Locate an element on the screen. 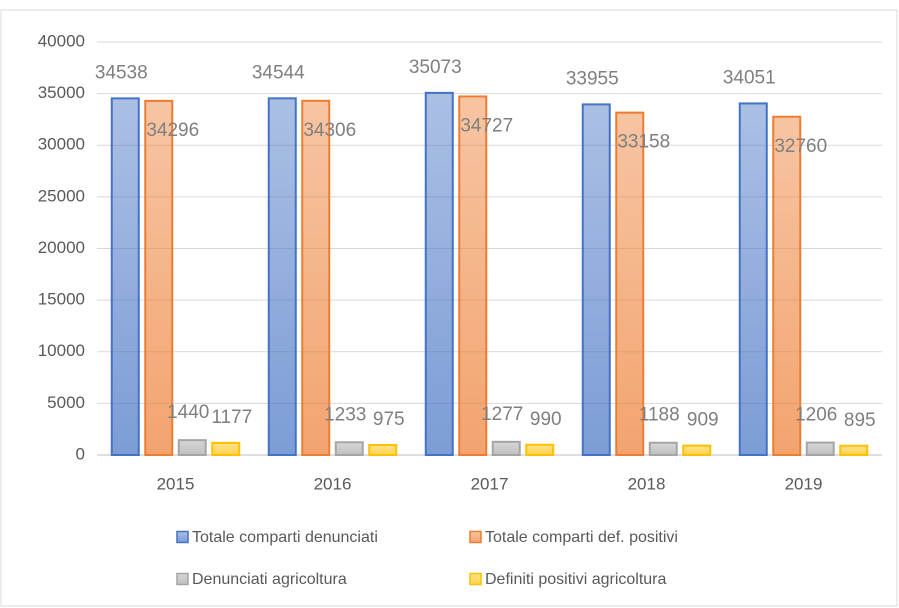 The image size is (899, 608). y-tick-label: 15000 is located at coordinates (61, 299).